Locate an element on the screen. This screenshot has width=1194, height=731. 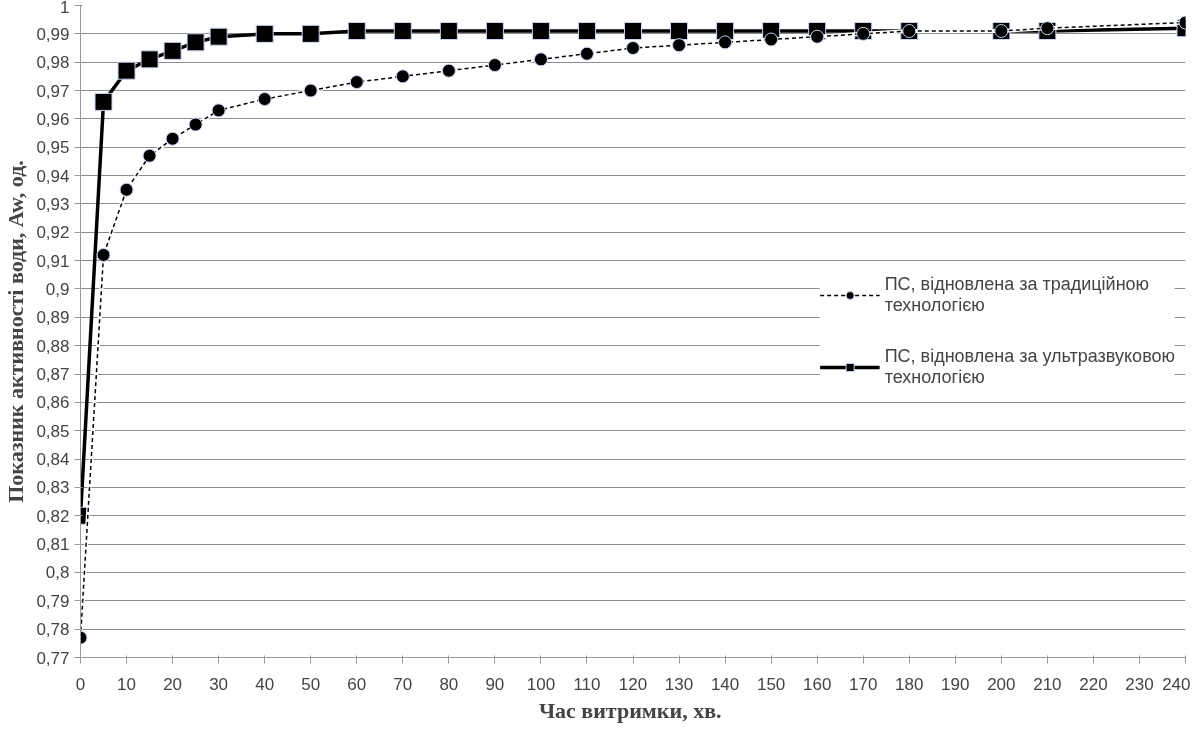
y-tick-label: 0,87 is located at coordinates (53, 375).